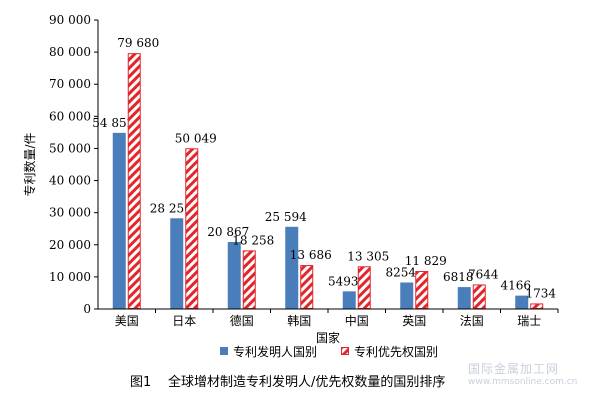  Describe the element at coordinates (171, 208) in the screenshot. I see `data-label: 28 250` at that location.